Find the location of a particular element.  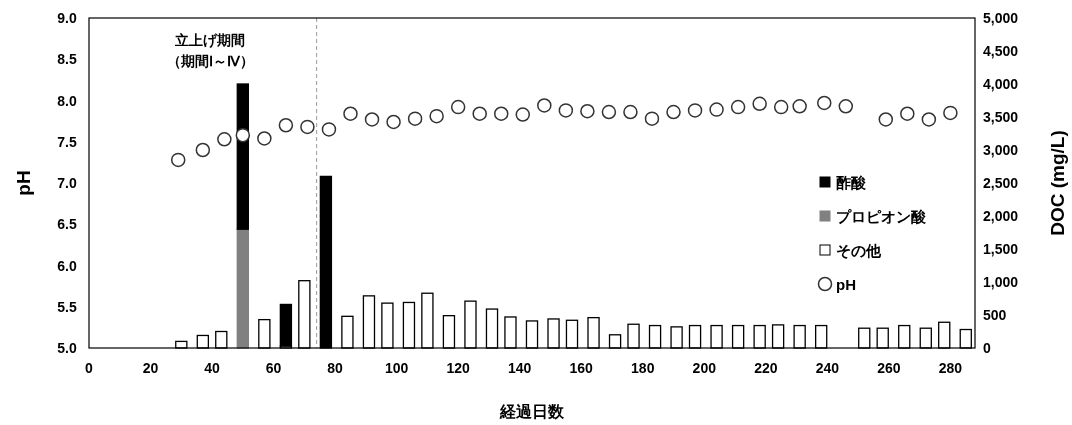

x-tick-label: 40 is located at coordinates (212, 368).